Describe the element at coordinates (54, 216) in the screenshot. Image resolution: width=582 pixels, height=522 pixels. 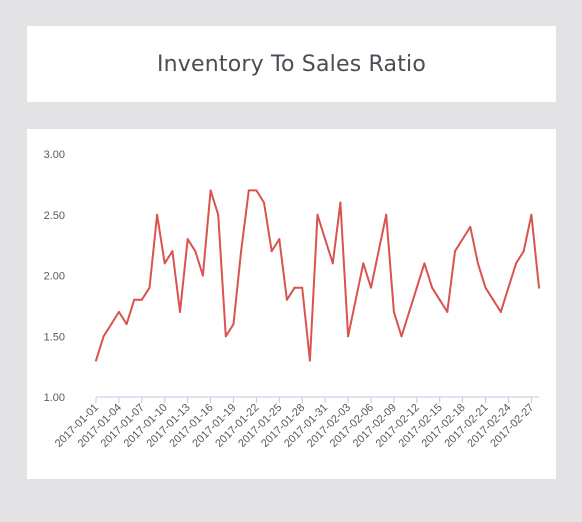
I see `y-tick-label: 2.50` at that location.